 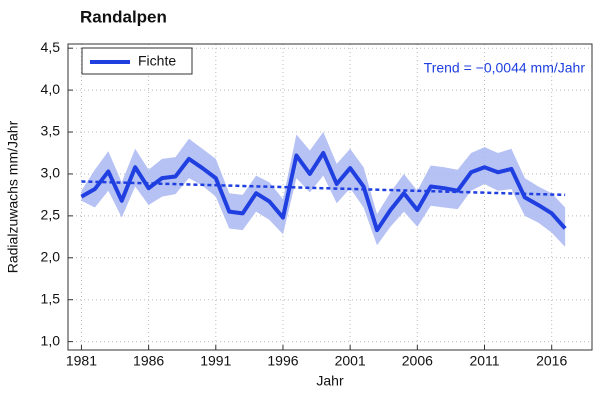 What do you see at coordinates (123, 16) in the screenshot?
I see `chart-title: Randalpen` at bounding box center [123, 16].